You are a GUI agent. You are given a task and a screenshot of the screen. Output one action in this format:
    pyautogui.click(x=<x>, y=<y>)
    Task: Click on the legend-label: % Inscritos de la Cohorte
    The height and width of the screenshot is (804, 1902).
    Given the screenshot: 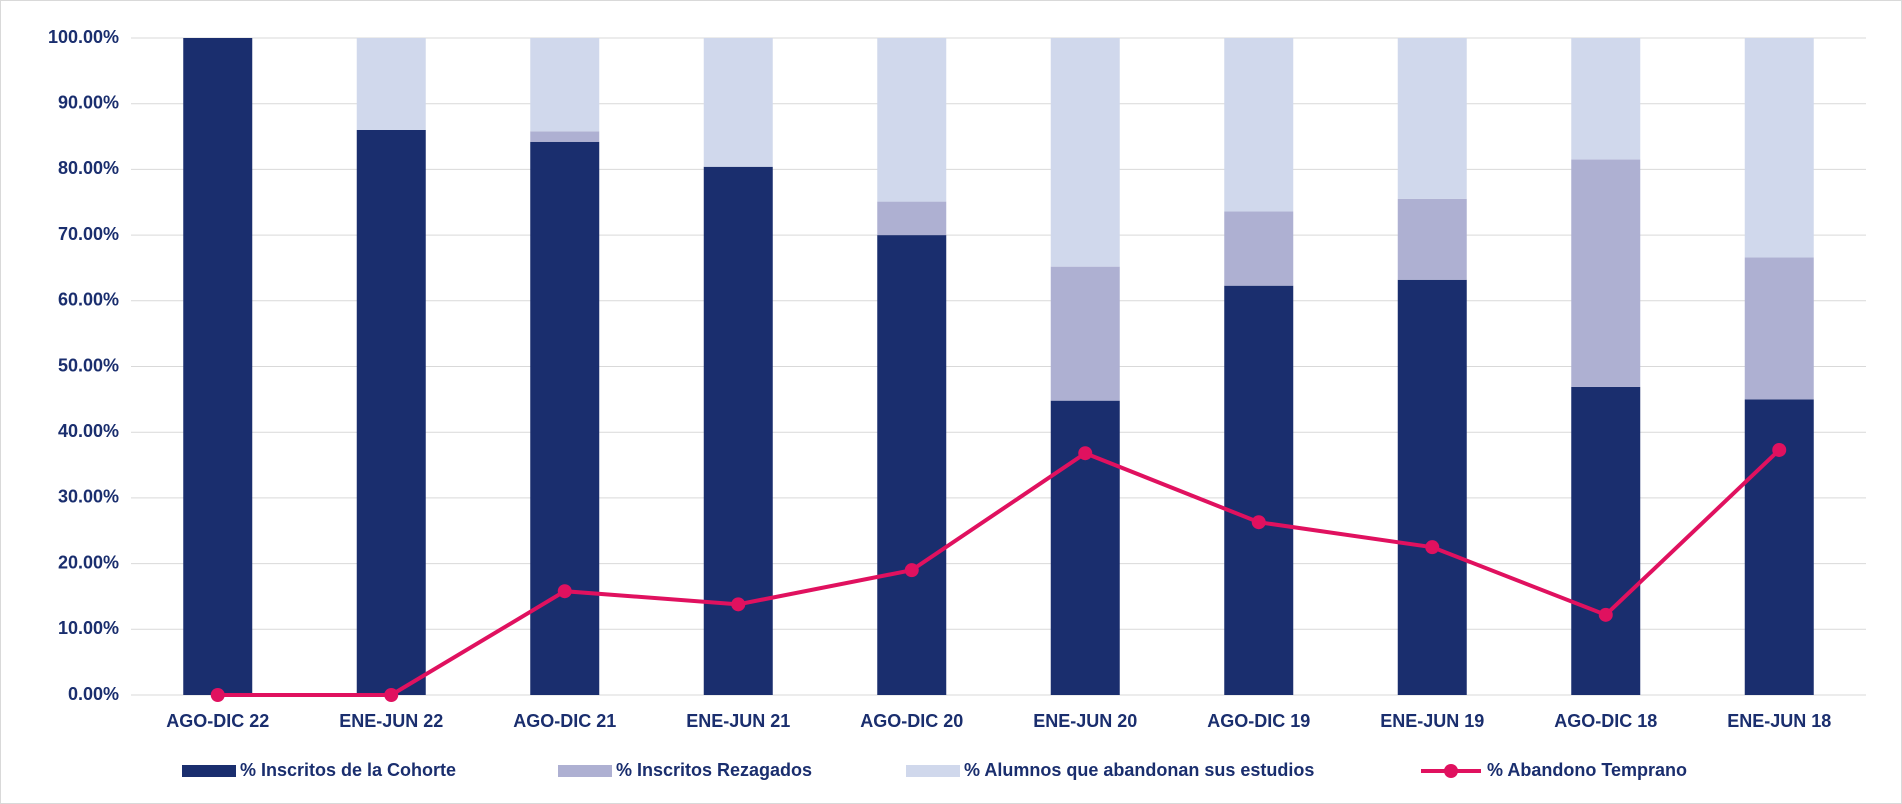 What is the action you would take?
    pyautogui.click(x=348, y=770)
    